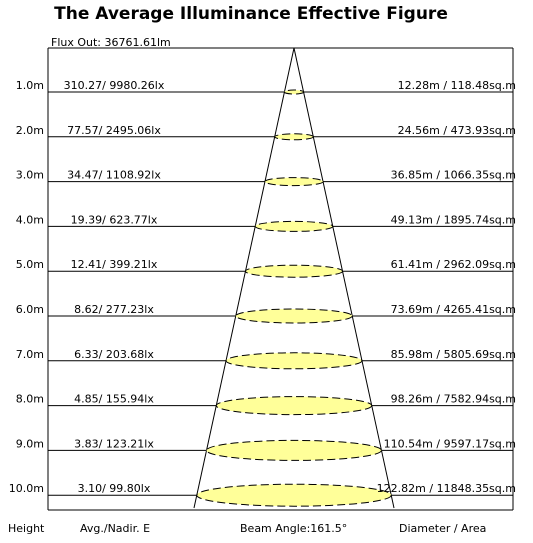 The width and height of the screenshot is (533, 543). Describe the element at coordinates (30, 399) in the screenshot. I see `height-label: 8.0m` at that location.